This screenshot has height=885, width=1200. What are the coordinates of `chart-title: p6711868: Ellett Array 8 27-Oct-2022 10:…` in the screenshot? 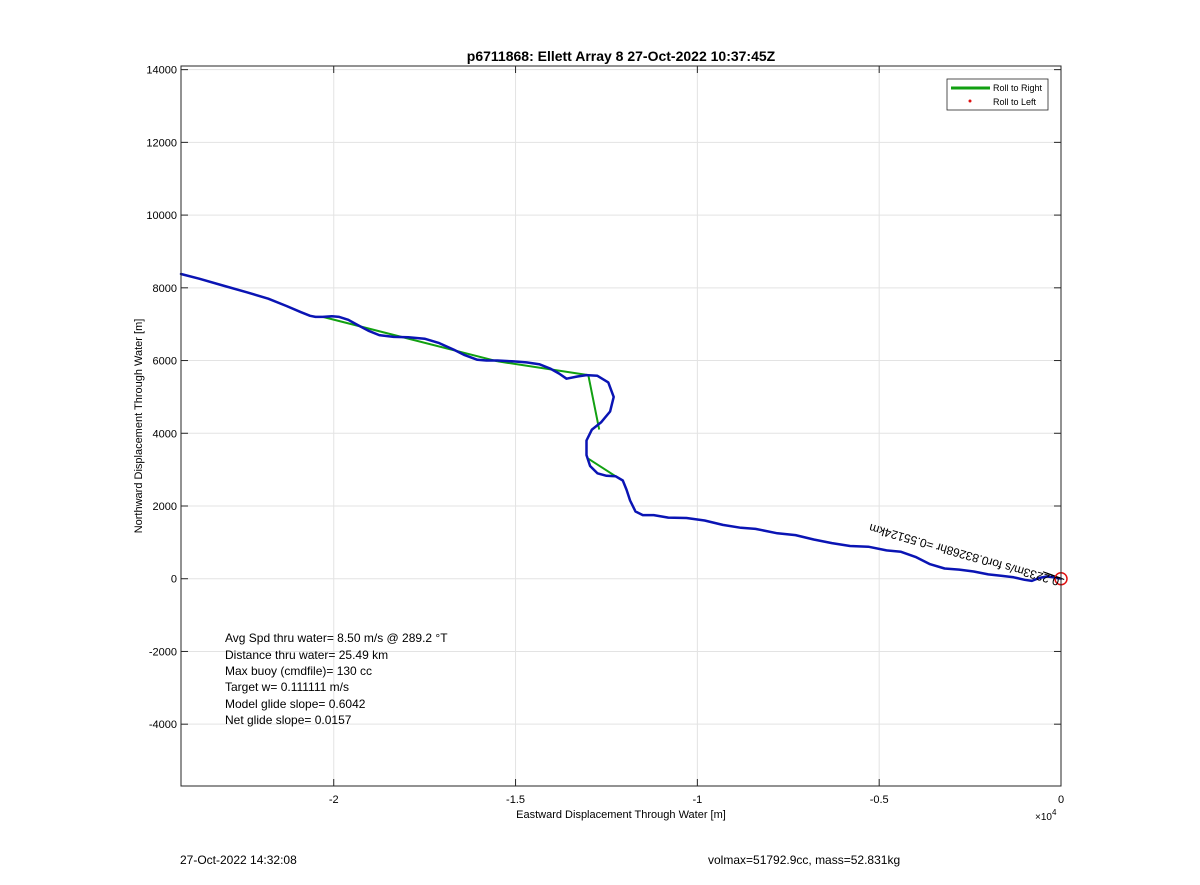 It's located at (621, 56).